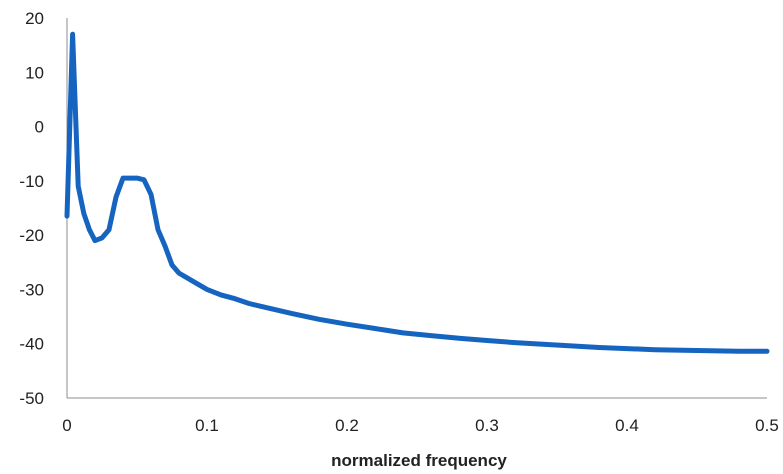  I want to click on y-tick-label: -10, so click(31, 181).